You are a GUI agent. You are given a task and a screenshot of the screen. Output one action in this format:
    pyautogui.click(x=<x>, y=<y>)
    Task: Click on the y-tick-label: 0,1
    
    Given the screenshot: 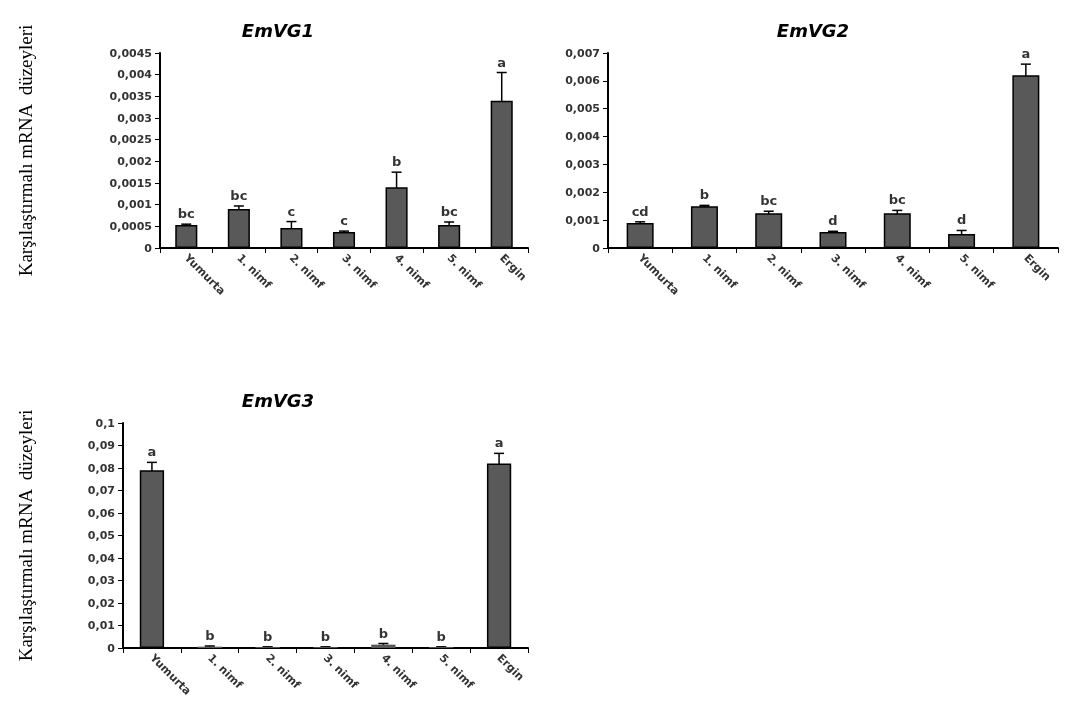 What is the action you would take?
    pyautogui.click(x=105, y=423)
    